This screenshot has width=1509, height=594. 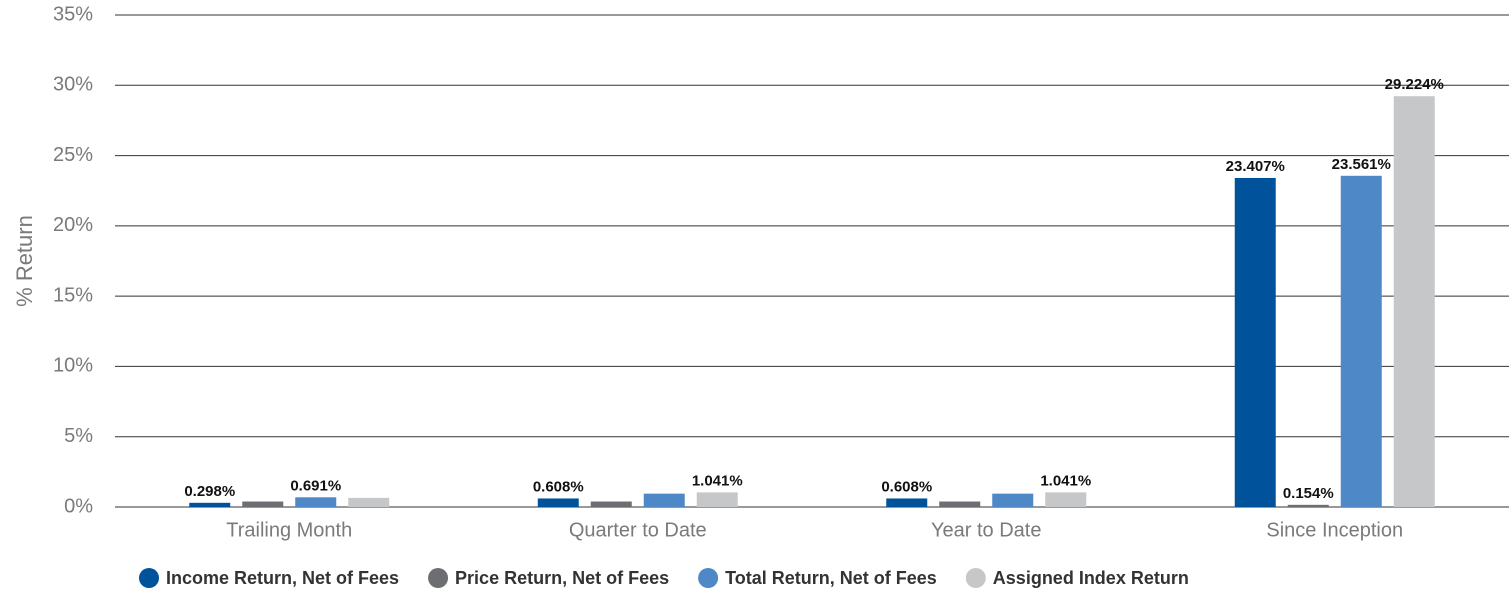 I want to click on y-tick-label: 20%, so click(x=73, y=225).